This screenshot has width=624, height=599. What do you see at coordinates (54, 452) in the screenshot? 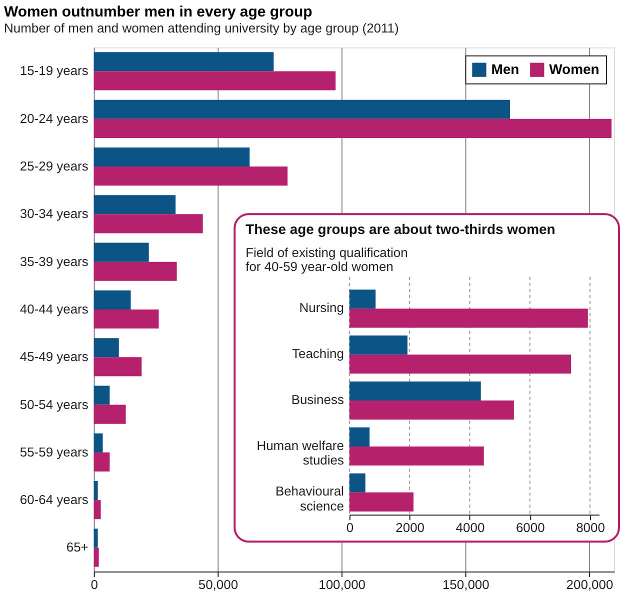
I see `y-tick-label: 55-59 years` at bounding box center [54, 452].